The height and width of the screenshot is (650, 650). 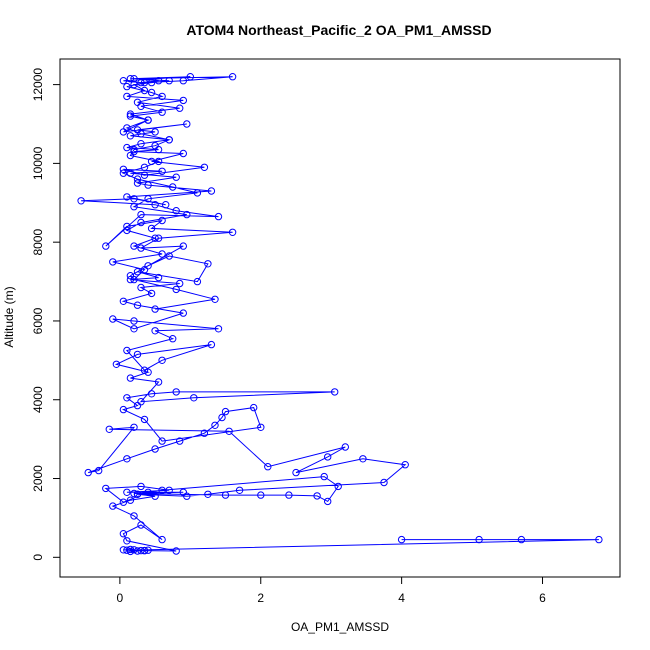 I want to click on series-line, so click(x=361, y=545).